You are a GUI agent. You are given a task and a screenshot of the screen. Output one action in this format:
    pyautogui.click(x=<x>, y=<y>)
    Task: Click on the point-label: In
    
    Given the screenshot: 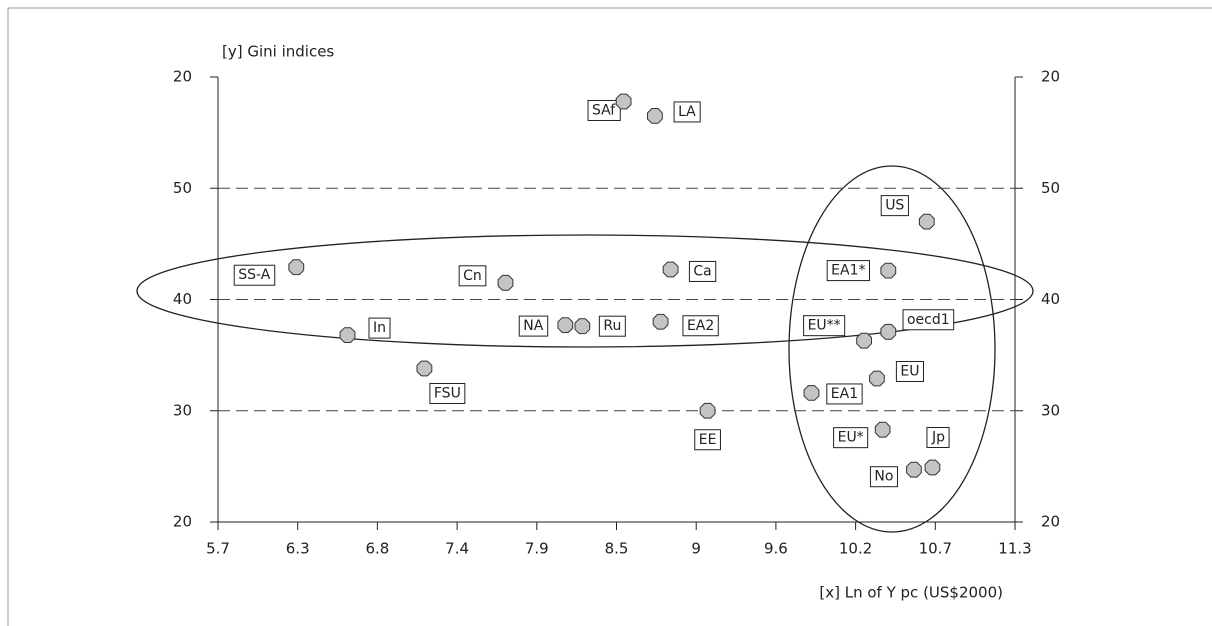 What is the action you would take?
    pyautogui.click(x=379, y=328)
    